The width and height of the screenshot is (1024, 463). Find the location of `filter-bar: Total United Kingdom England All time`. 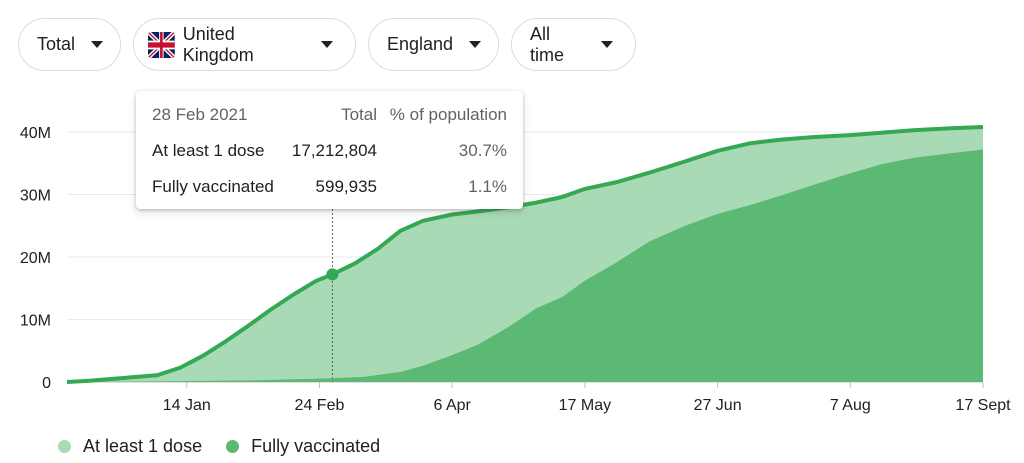

filter-bar: Total United Kingdom England All time is located at coordinates (327, 44).